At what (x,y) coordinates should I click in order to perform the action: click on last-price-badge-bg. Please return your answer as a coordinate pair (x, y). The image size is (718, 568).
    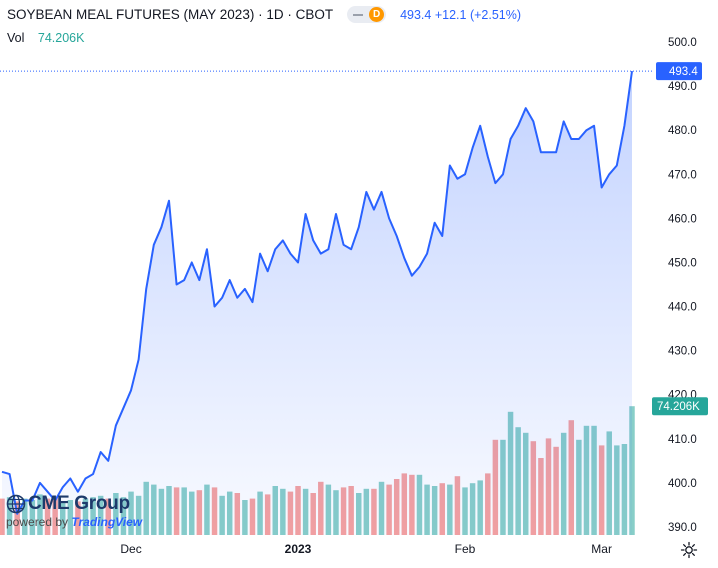
    Looking at the image, I should click on (679, 71).